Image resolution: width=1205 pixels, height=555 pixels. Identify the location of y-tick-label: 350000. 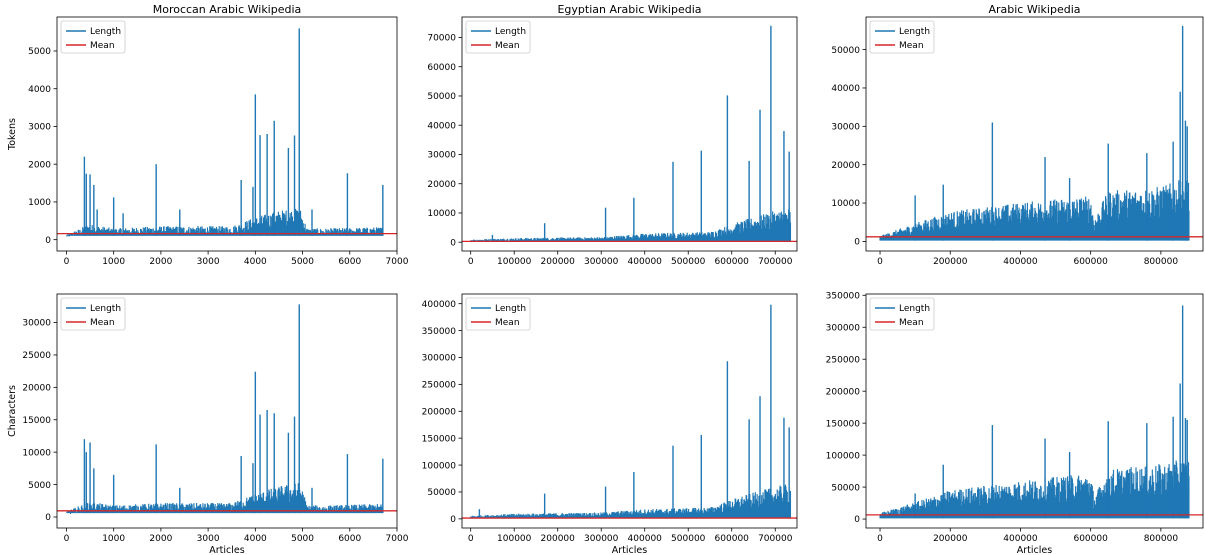
(843, 296).